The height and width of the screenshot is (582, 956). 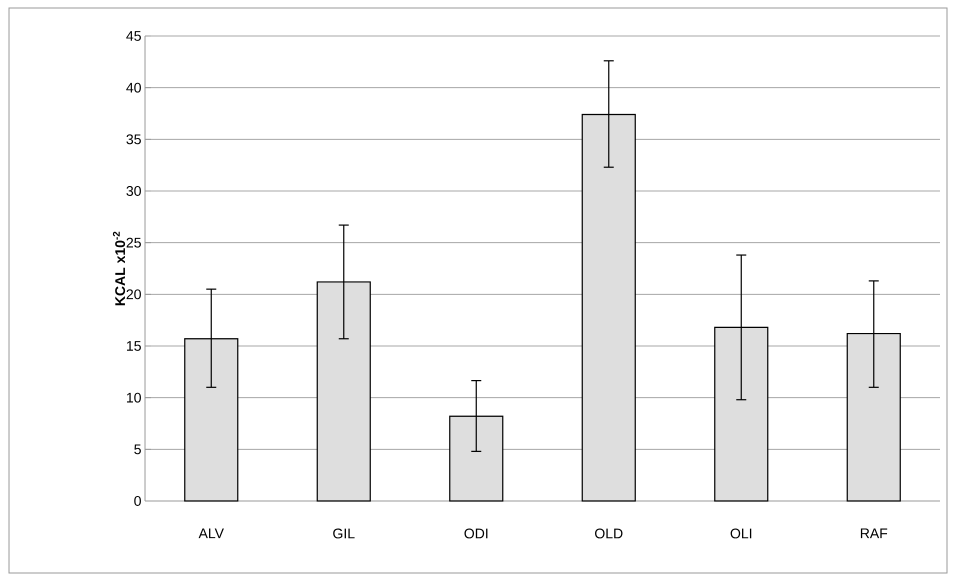 I want to click on y-tick-label: 15, so click(x=133, y=346).